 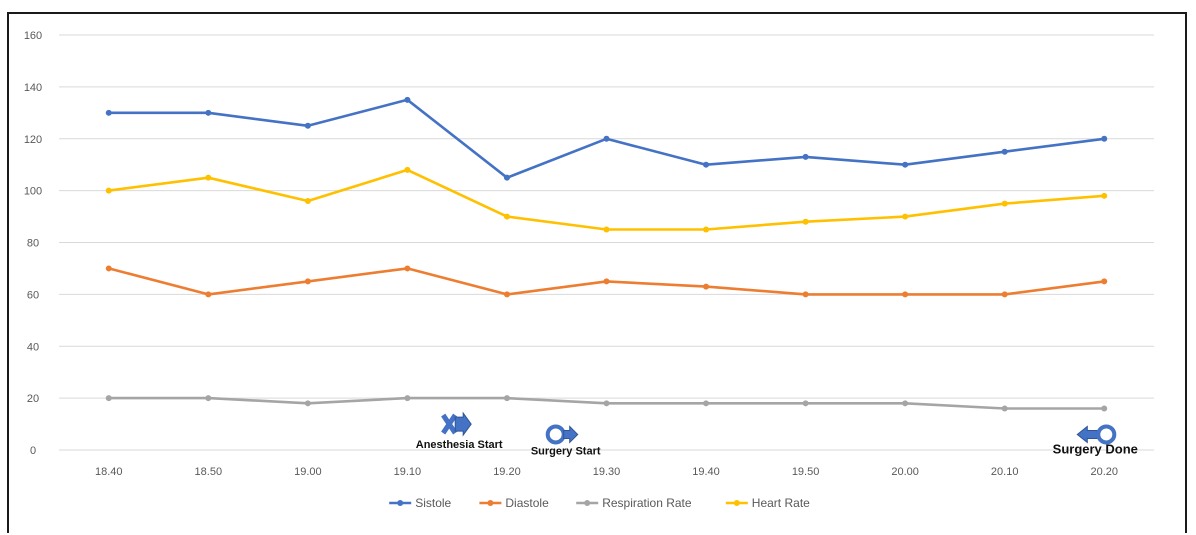 I want to click on surgery-done-icon: Surgery Done, so click(x=1095, y=440).